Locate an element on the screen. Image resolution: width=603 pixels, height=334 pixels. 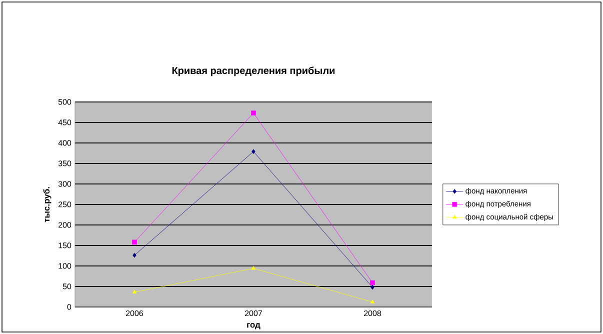
x-axis-title: год is located at coordinates (253, 326).